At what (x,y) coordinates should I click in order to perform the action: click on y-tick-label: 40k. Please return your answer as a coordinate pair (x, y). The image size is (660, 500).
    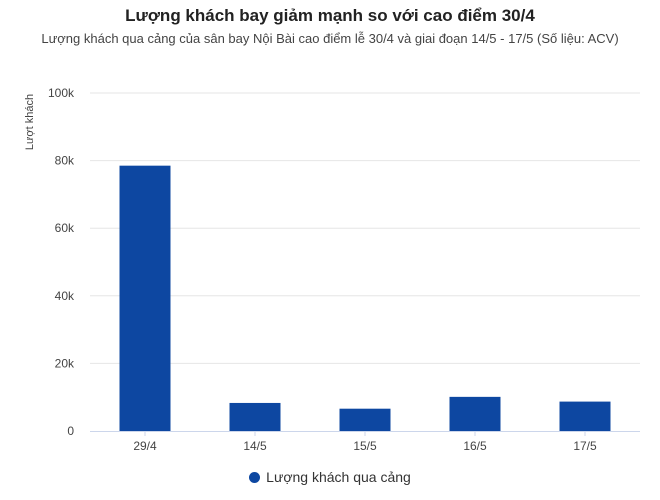
    Looking at the image, I should click on (65, 296).